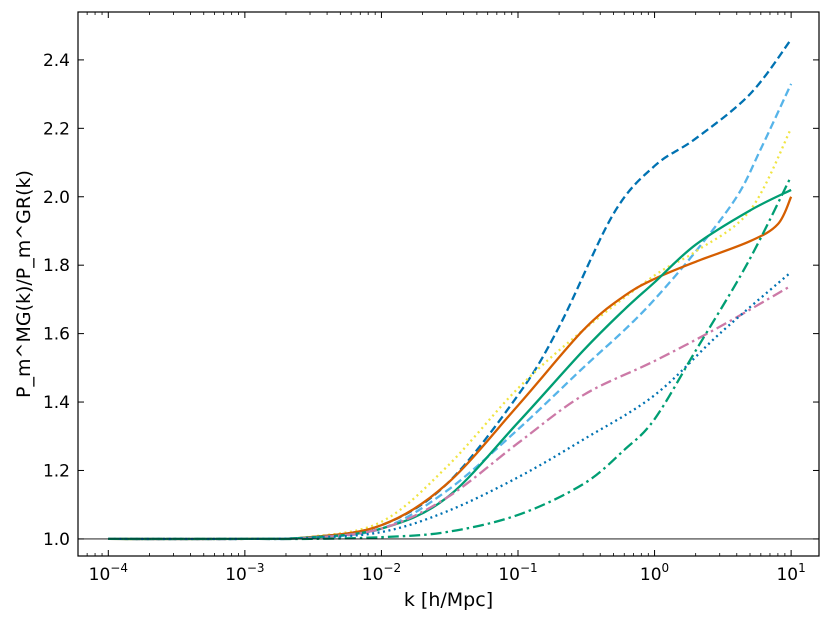  I want to click on y-tick-label: 2.4, so click(56, 61).